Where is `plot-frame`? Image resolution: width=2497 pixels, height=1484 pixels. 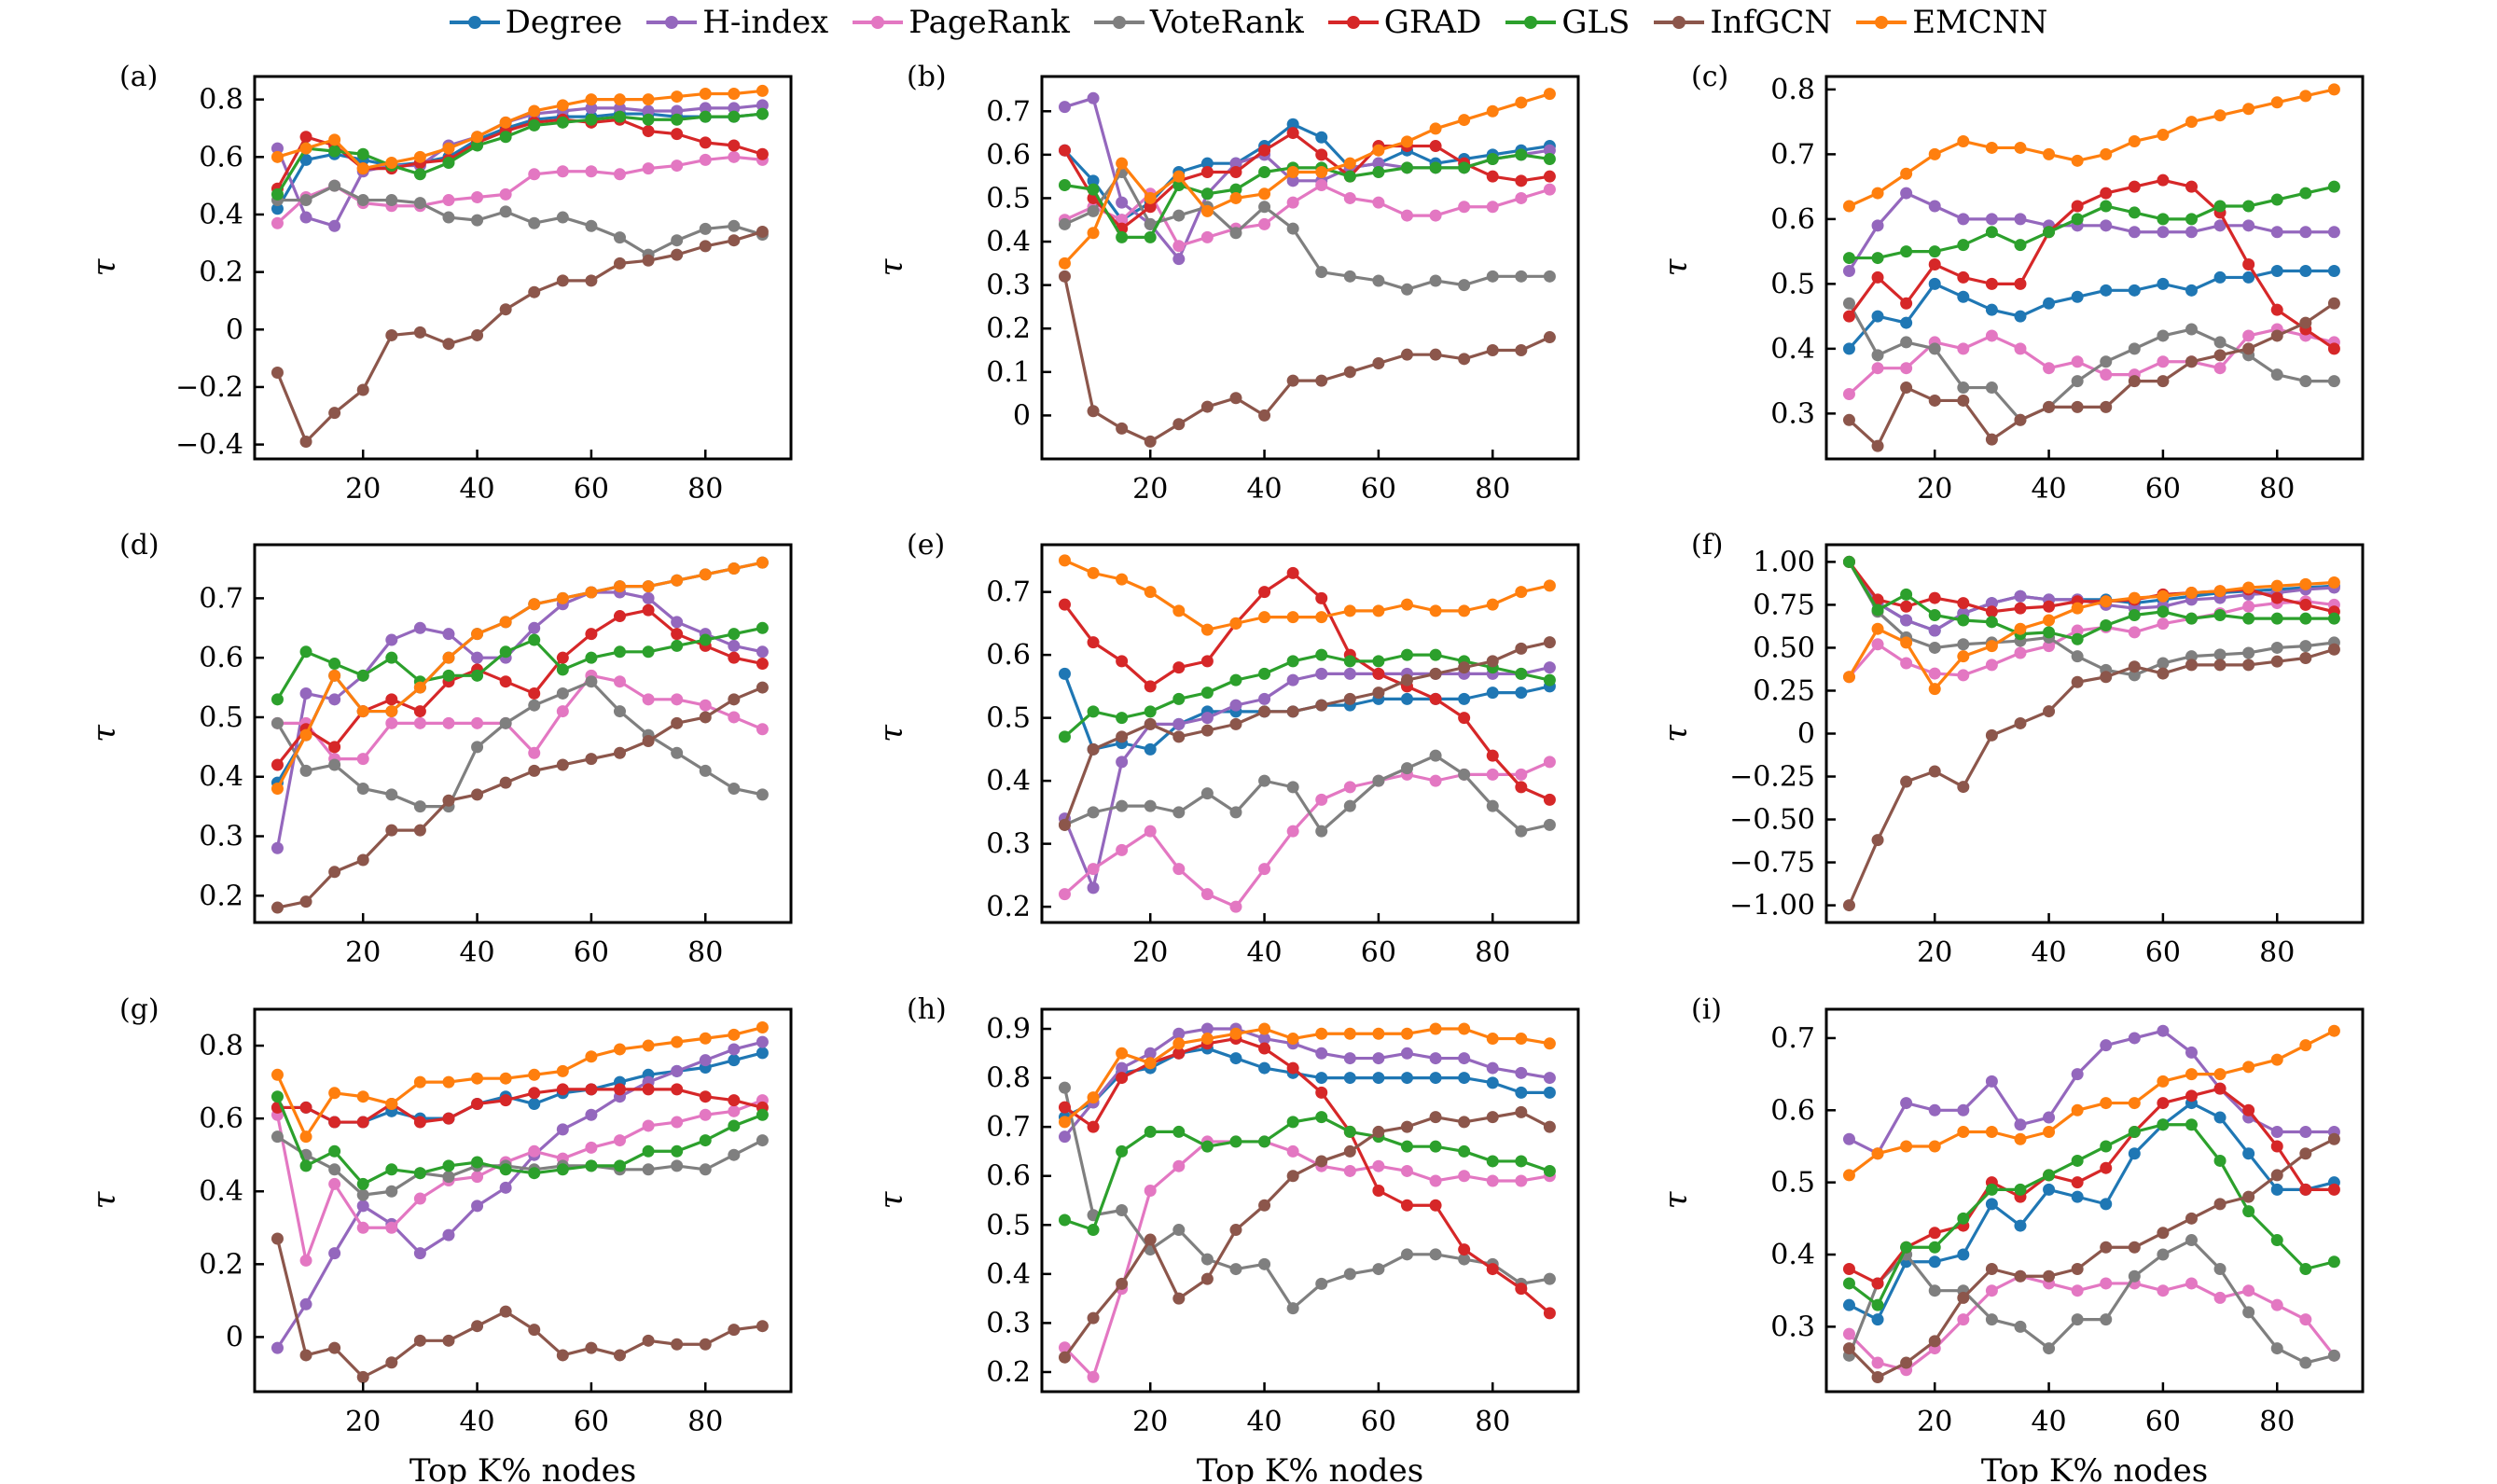
plot-frame is located at coordinates (523, 268).